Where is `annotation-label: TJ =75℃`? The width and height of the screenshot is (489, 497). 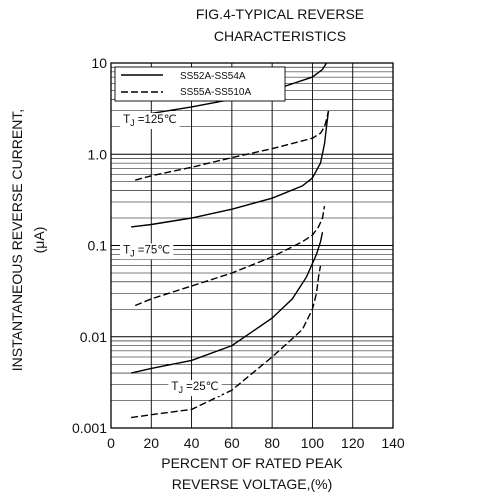
annotation-label: TJ =75℃ is located at coordinates (146, 251).